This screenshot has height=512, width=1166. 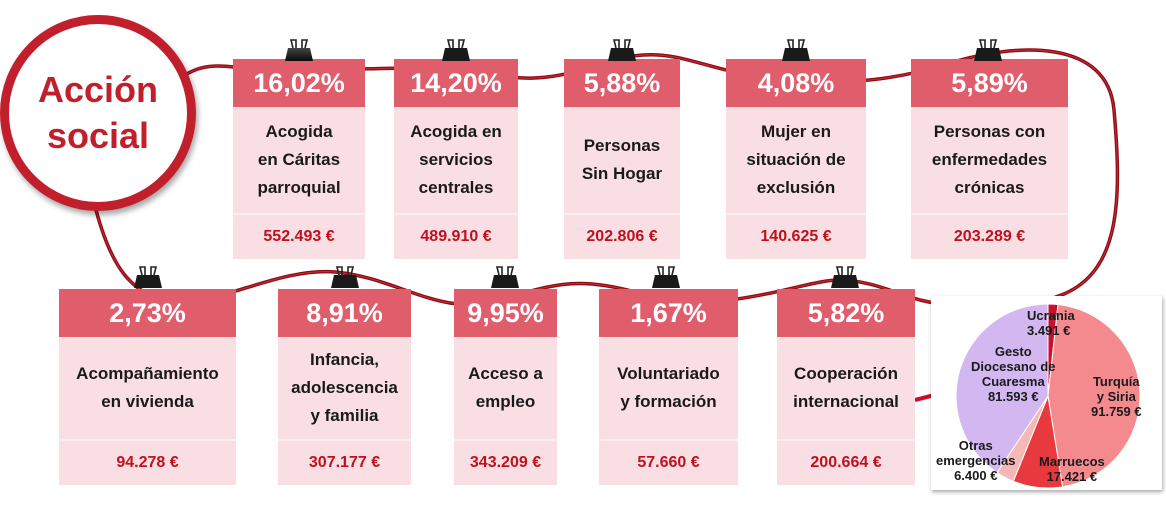 I want to click on card-percentage: 5,88%, so click(x=622, y=83).